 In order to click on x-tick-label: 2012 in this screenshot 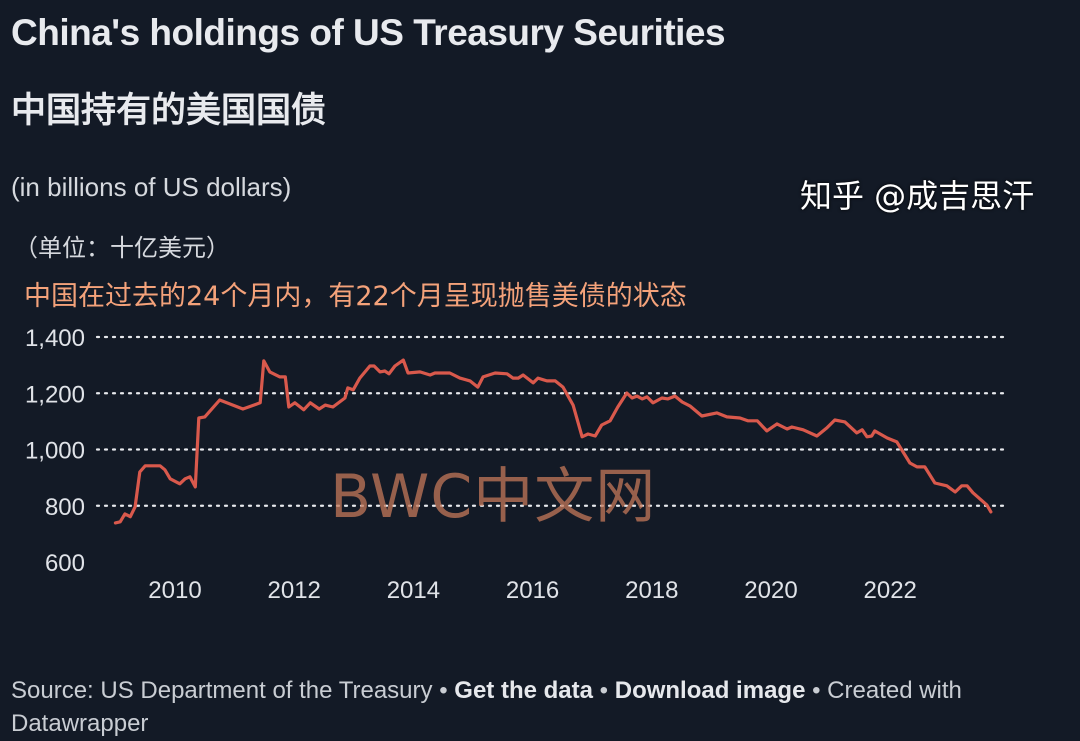, I will do `click(294, 590)`.